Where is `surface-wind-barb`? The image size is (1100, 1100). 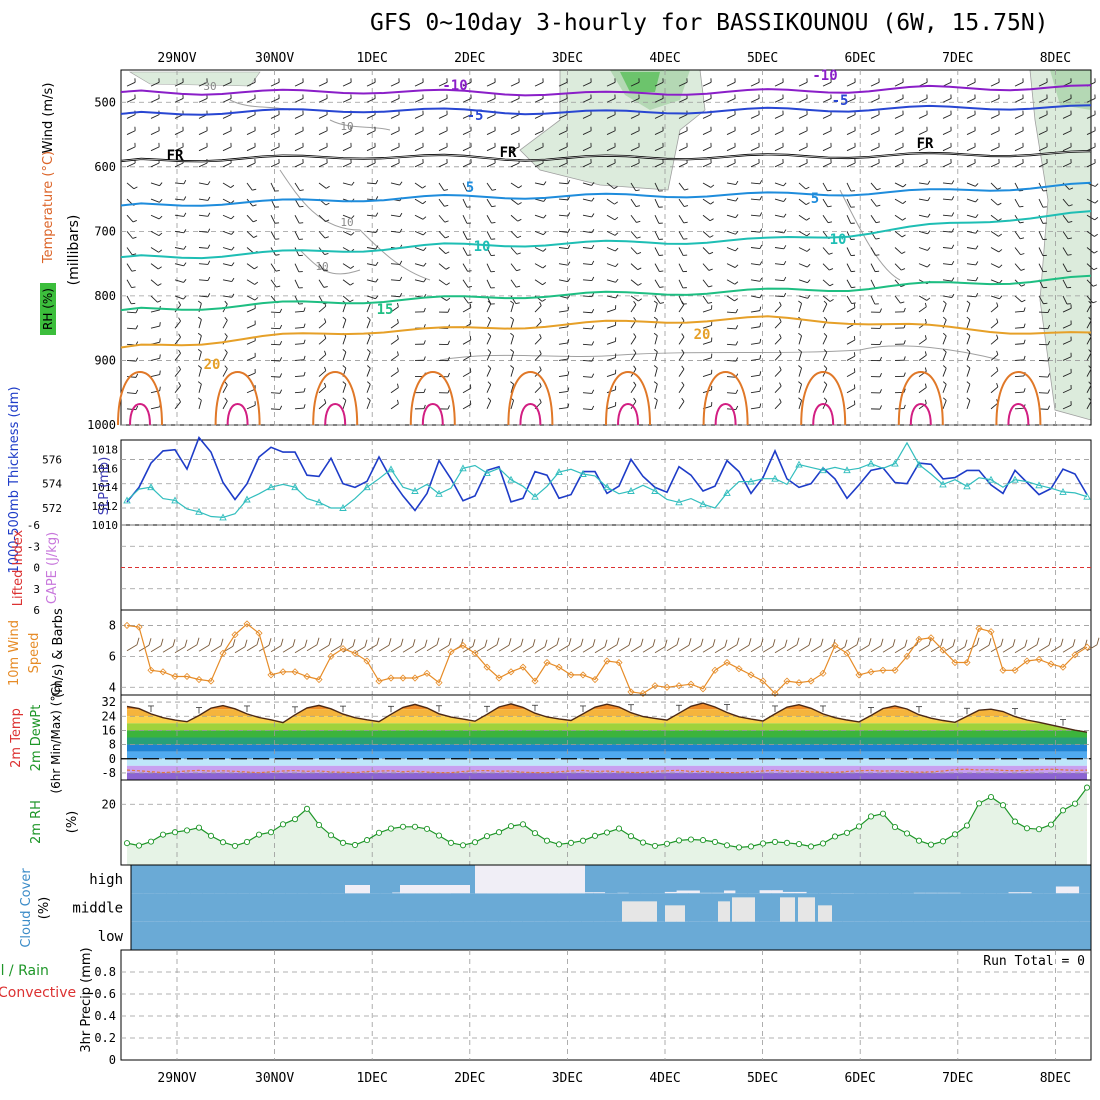
surface-wind-barb is located at coordinates (540, 650).